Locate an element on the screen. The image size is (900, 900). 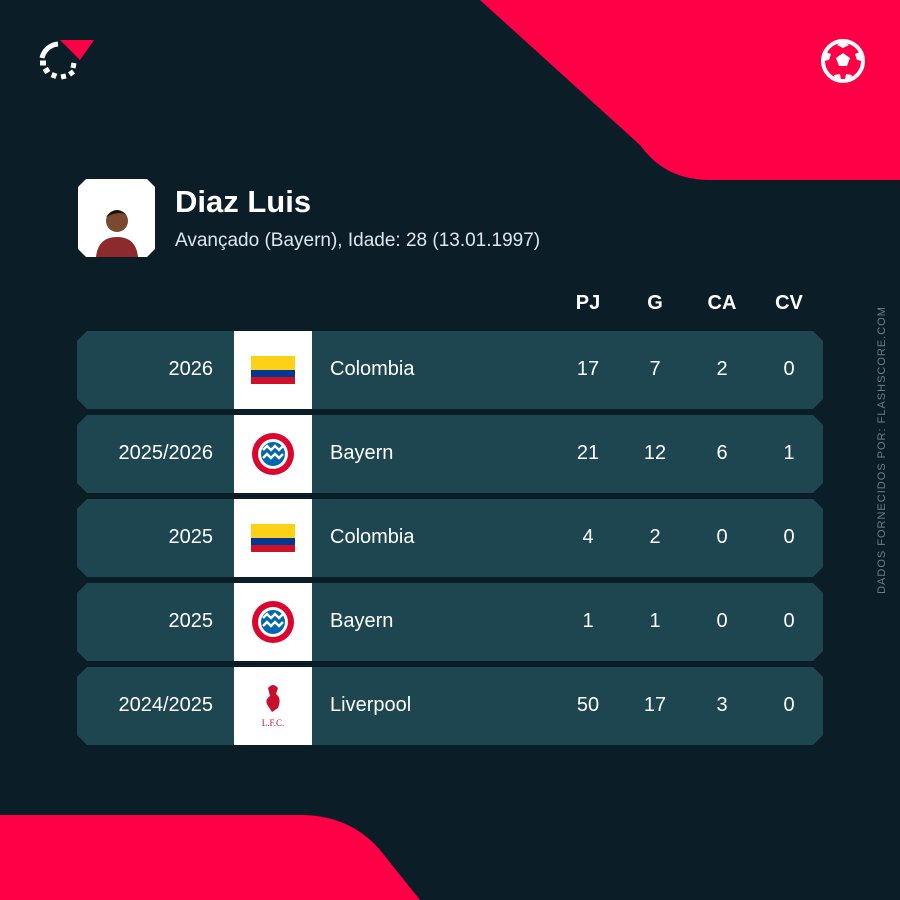
season: 2024/2025 is located at coordinates (165, 705).